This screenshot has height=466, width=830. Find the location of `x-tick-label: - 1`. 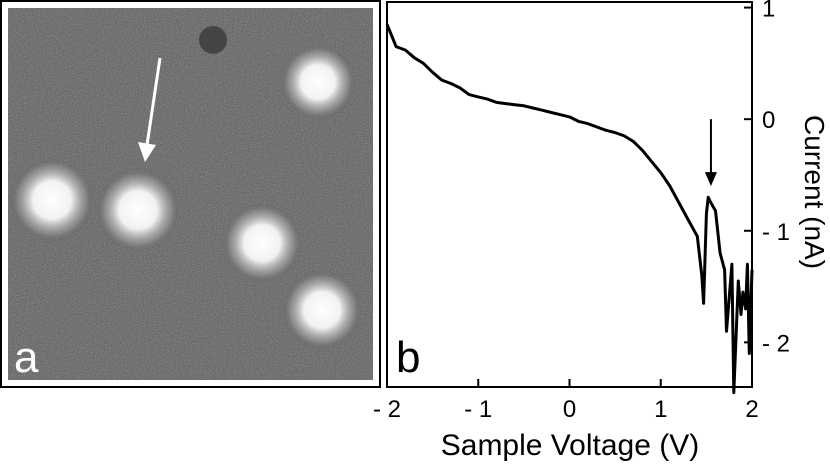

x-tick-label: - 1 is located at coordinates (478, 409).